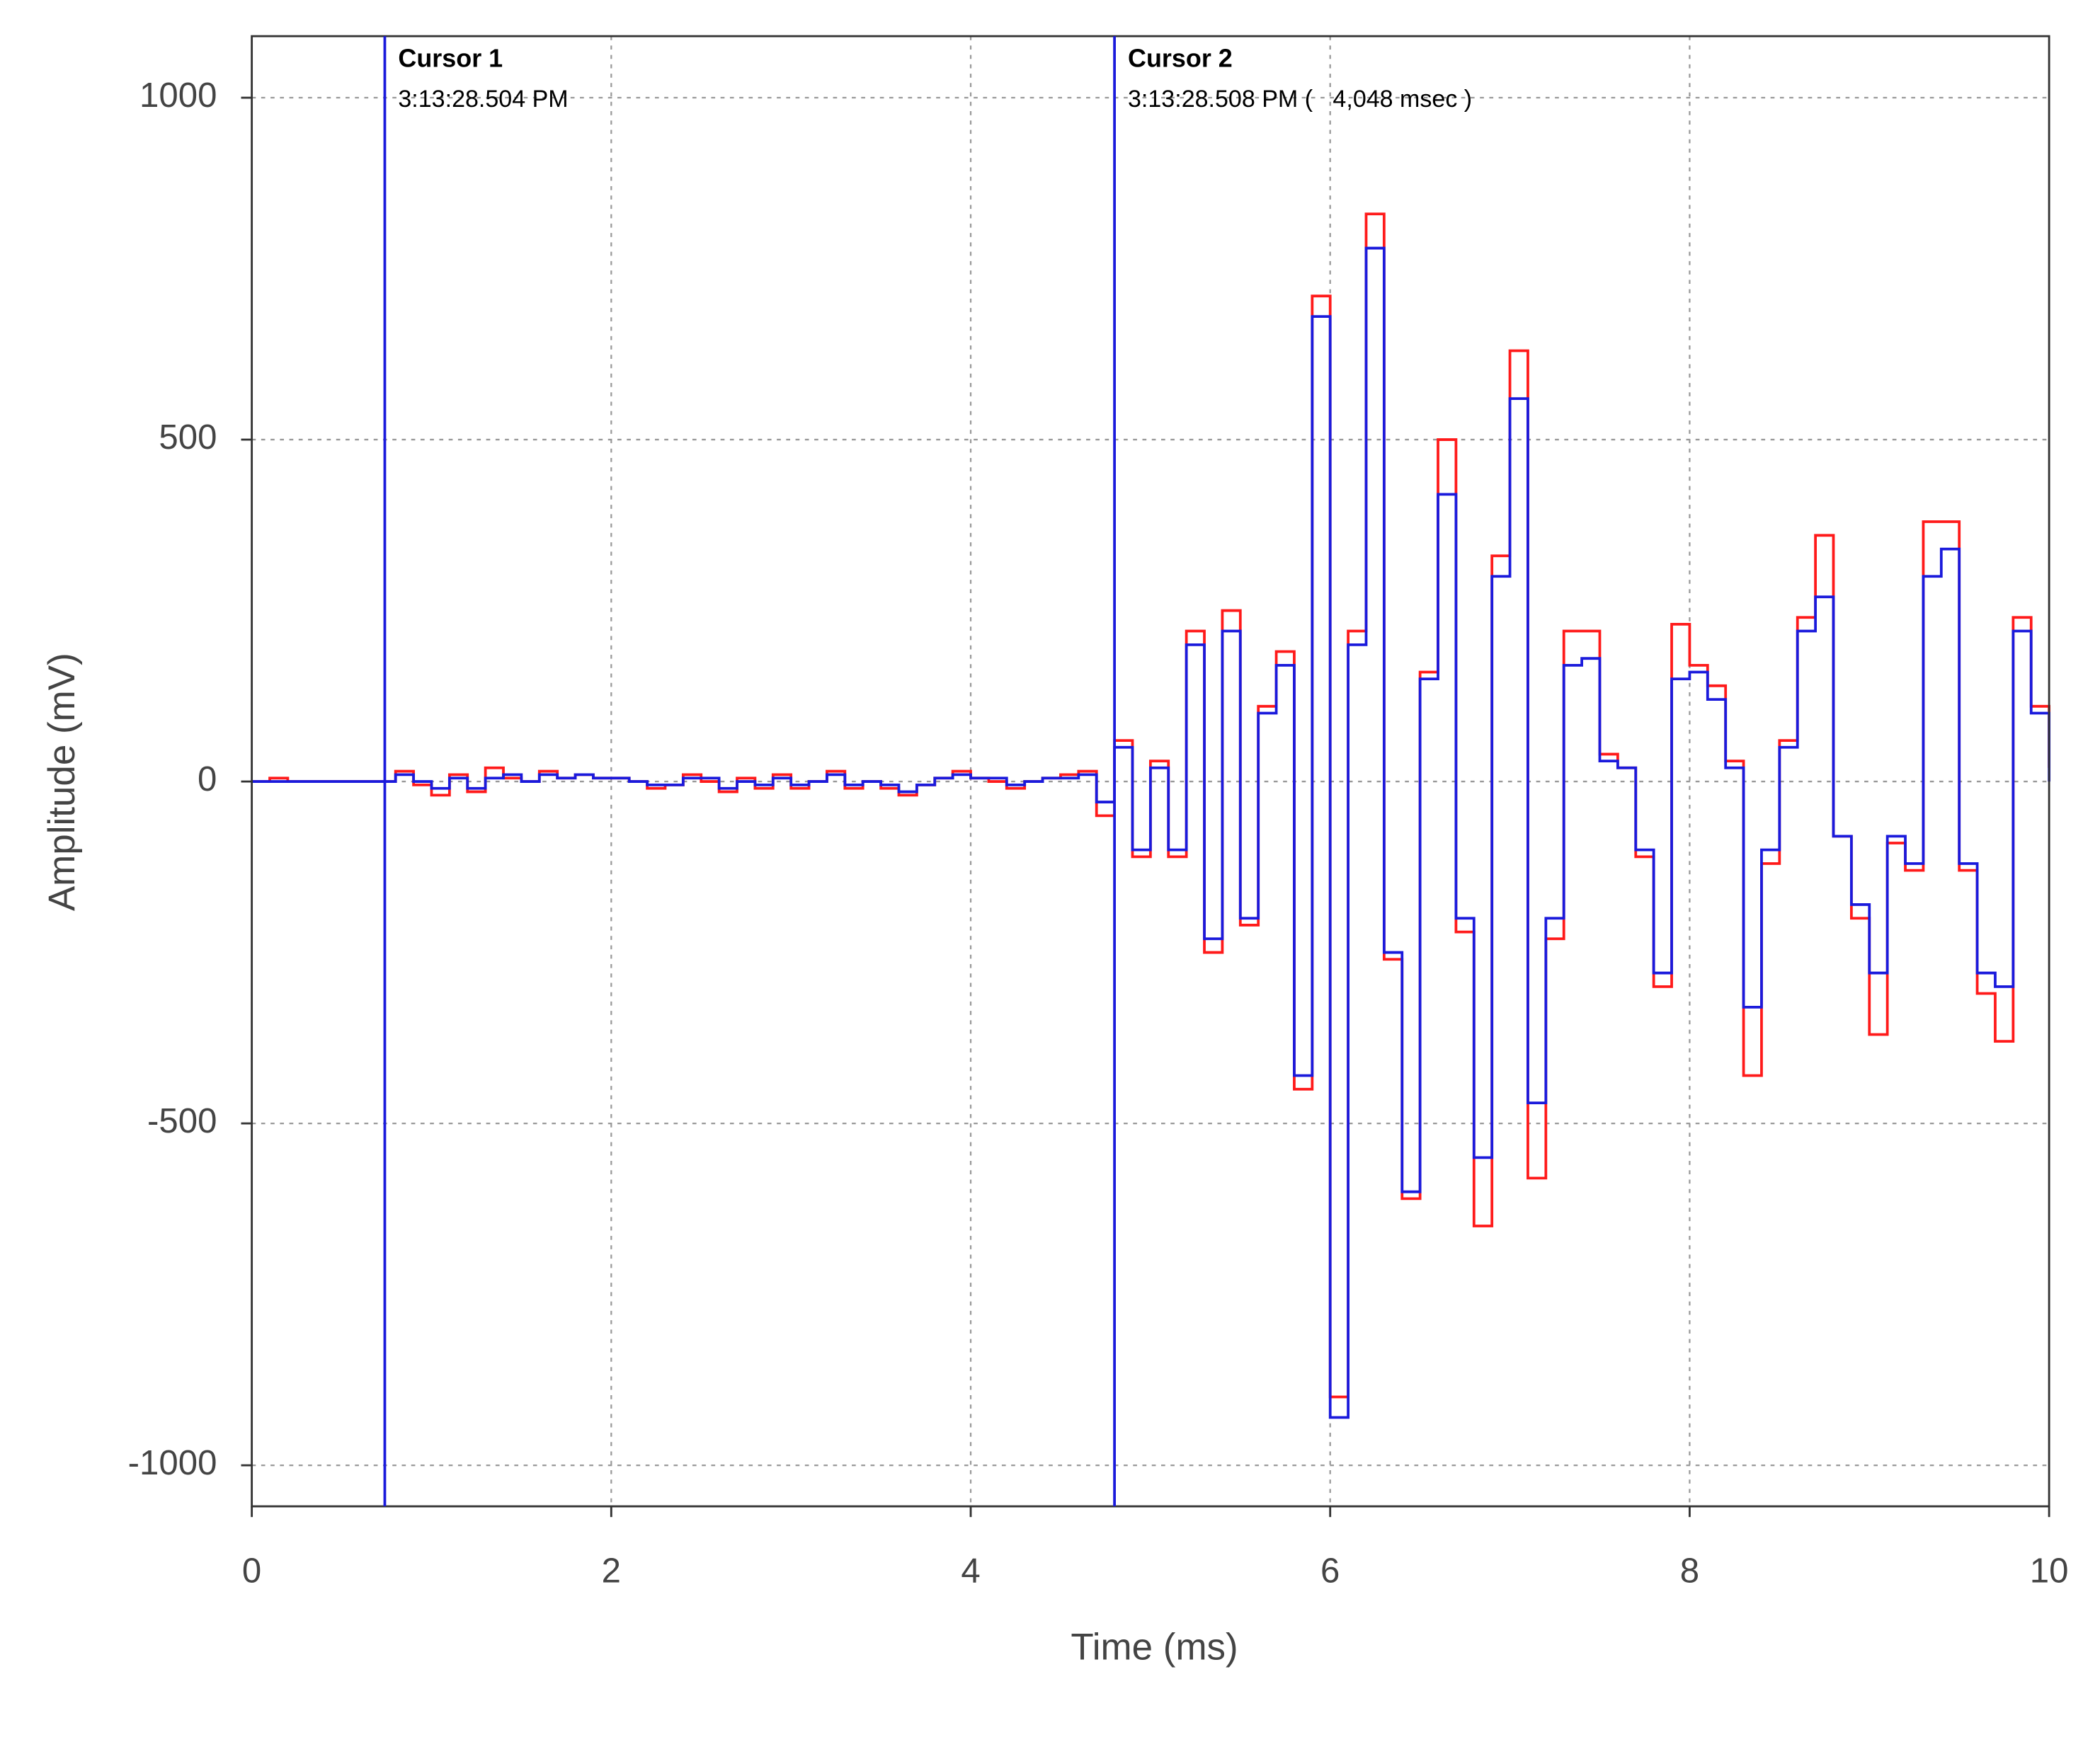 This screenshot has height=1742, width=2100. Describe the element at coordinates (172, 1462) in the screenshot. I see `y-tick-label: -1000` at that location.